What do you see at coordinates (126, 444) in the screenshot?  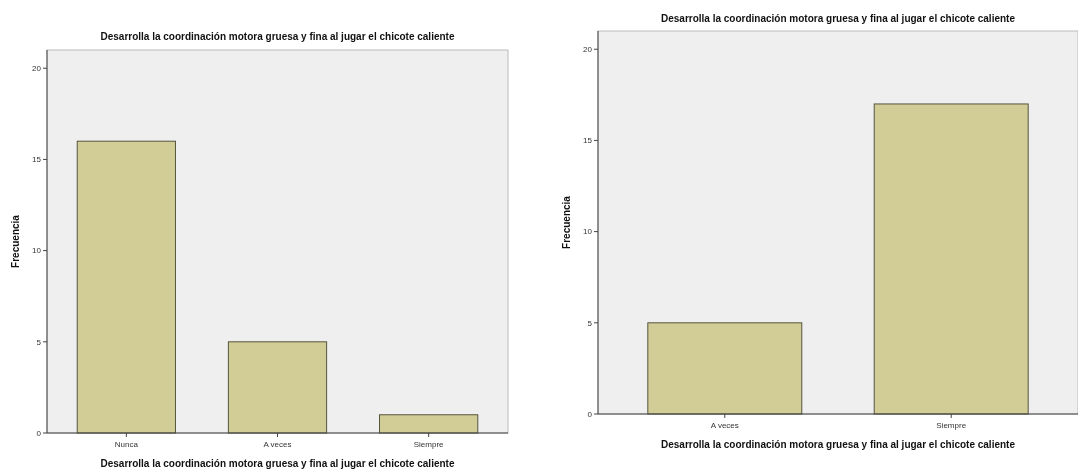 I see `x-tick-label: Nunca` at bounding box center [126, 444].